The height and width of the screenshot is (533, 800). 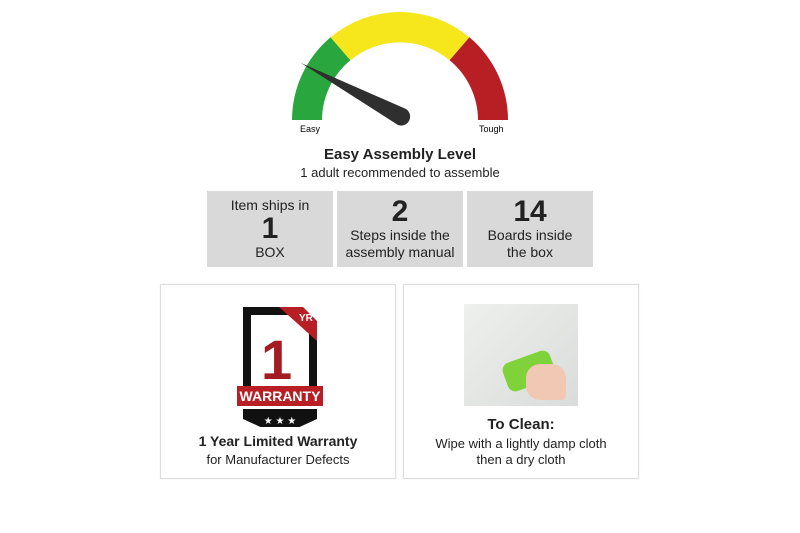 What do you see at coordinates (276, 359) in the screenshot?
I see `svg-text: 1` at bounding box center [276, 359].